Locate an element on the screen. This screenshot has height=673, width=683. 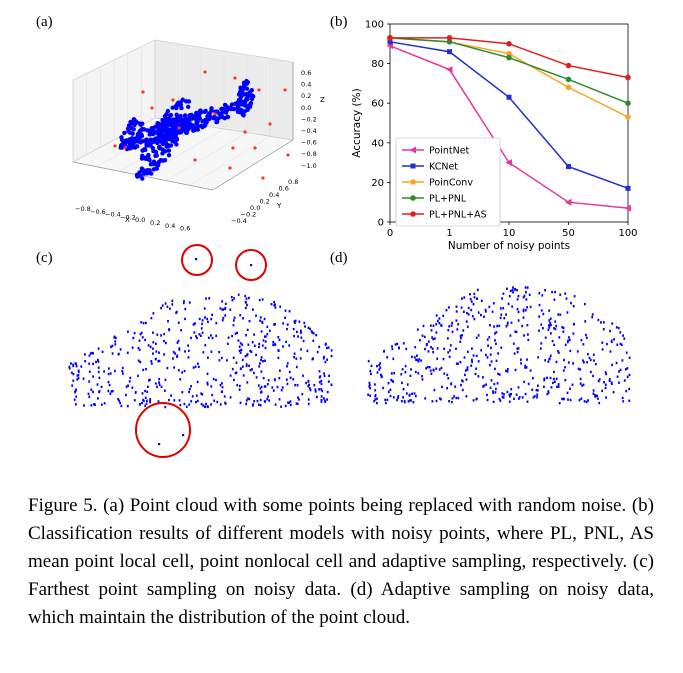
sampled-points is located at coordinates (200, 351).